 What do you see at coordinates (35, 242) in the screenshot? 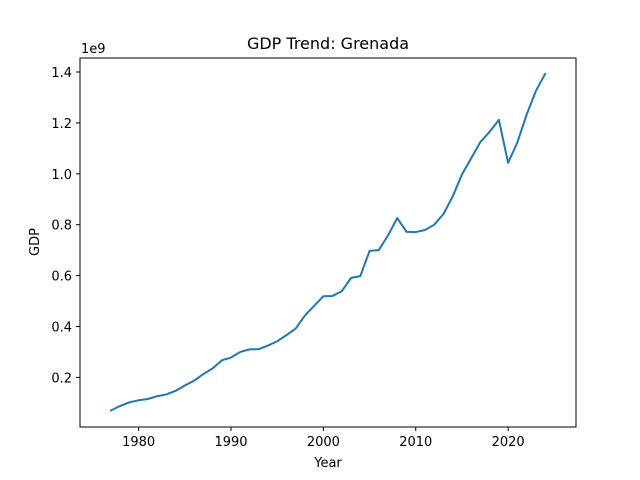
I see `y-axis-label: GDP` at bounding box center [35, 242].